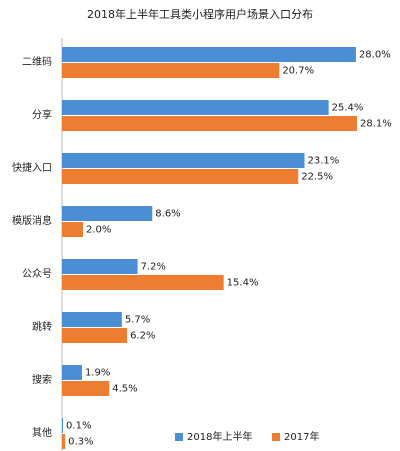  I want to click on category-label: 快捷入口, so click(32, 167).